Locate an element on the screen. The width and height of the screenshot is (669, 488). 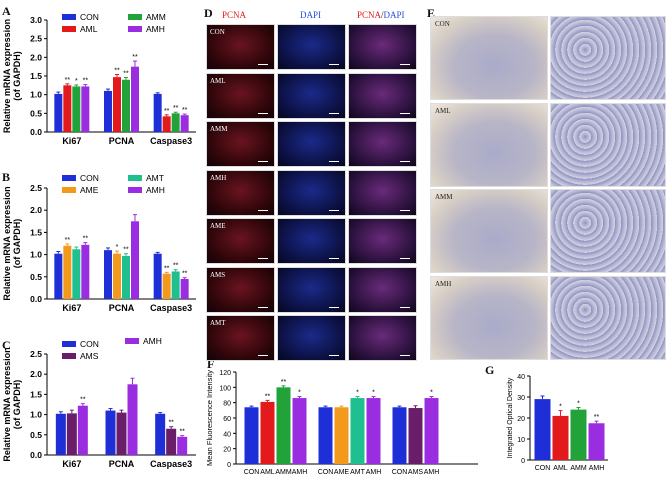
x-tick-label: AMH is located at coordinates (374, 472).